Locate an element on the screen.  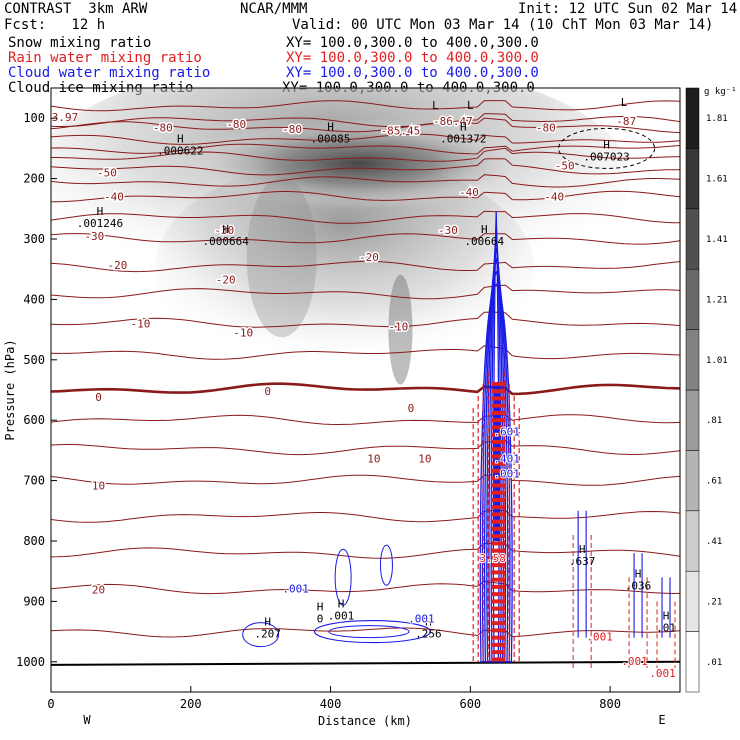
extremum-value: .01 is located at coordinates (666, 628).